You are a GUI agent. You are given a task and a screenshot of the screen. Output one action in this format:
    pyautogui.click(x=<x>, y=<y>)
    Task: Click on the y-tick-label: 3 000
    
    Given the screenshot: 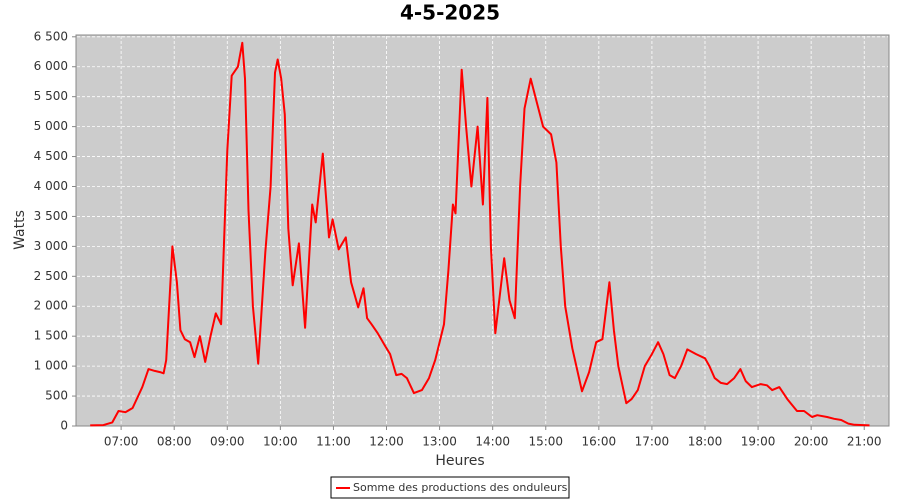 What is the action you would take?
    pyautogui.click(x=51, y=246)
    